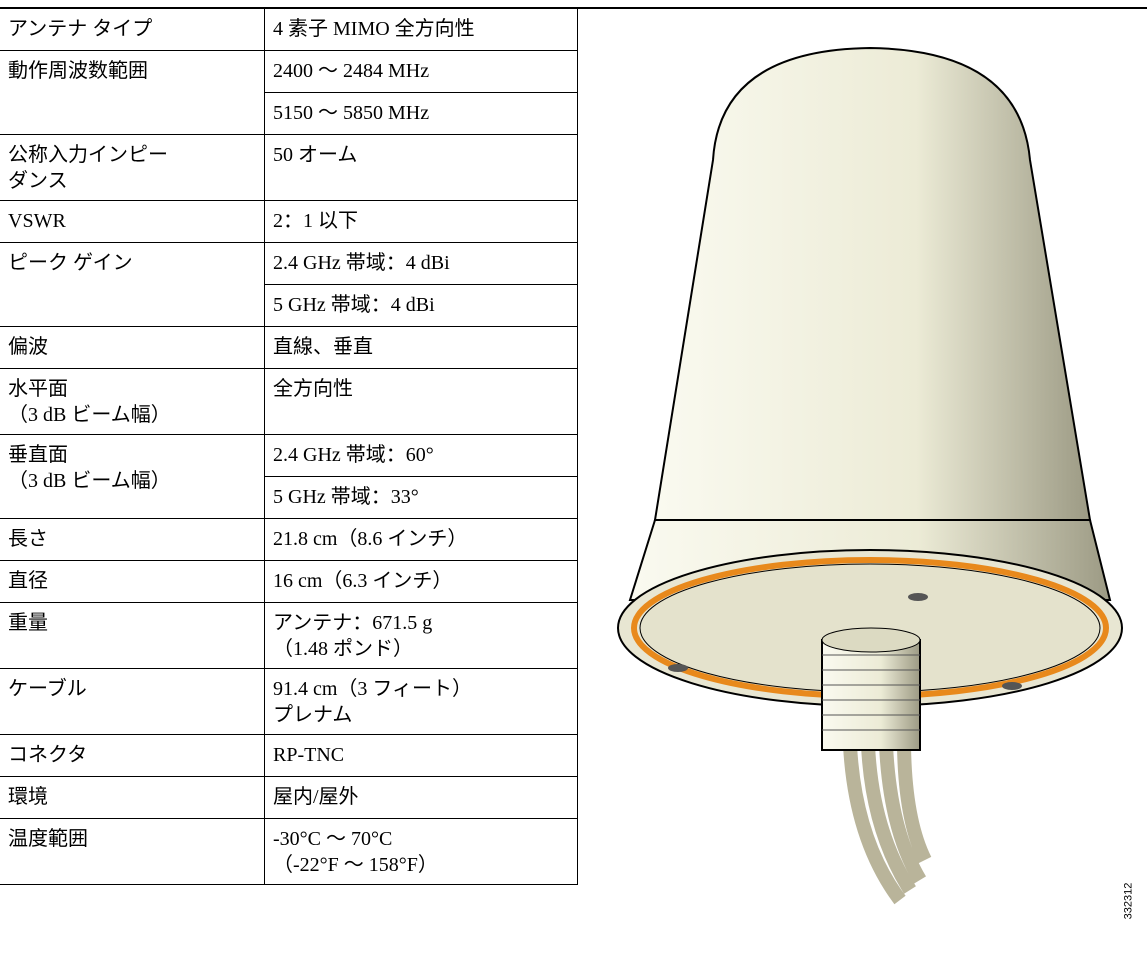 The height and width of the screenshot is (955, 1147). I want to click on spec-value: 直線、垂直, so click(421, 347).